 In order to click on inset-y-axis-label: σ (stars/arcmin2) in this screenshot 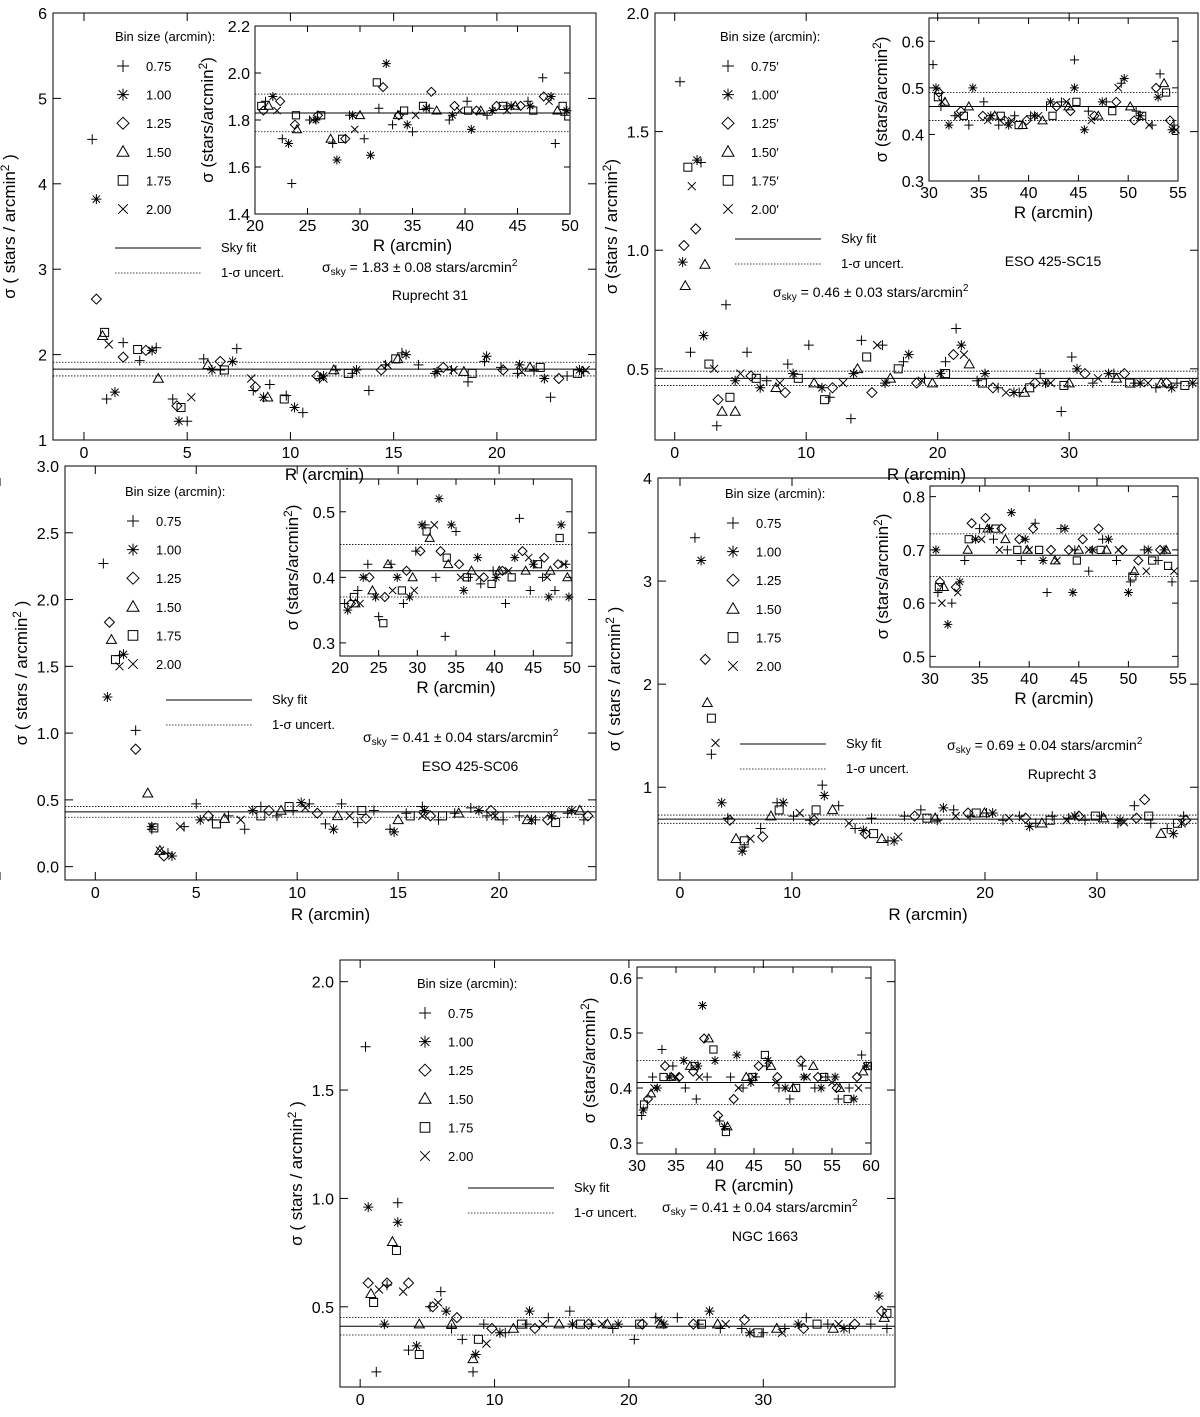, I will do `click(588, 1061)`.